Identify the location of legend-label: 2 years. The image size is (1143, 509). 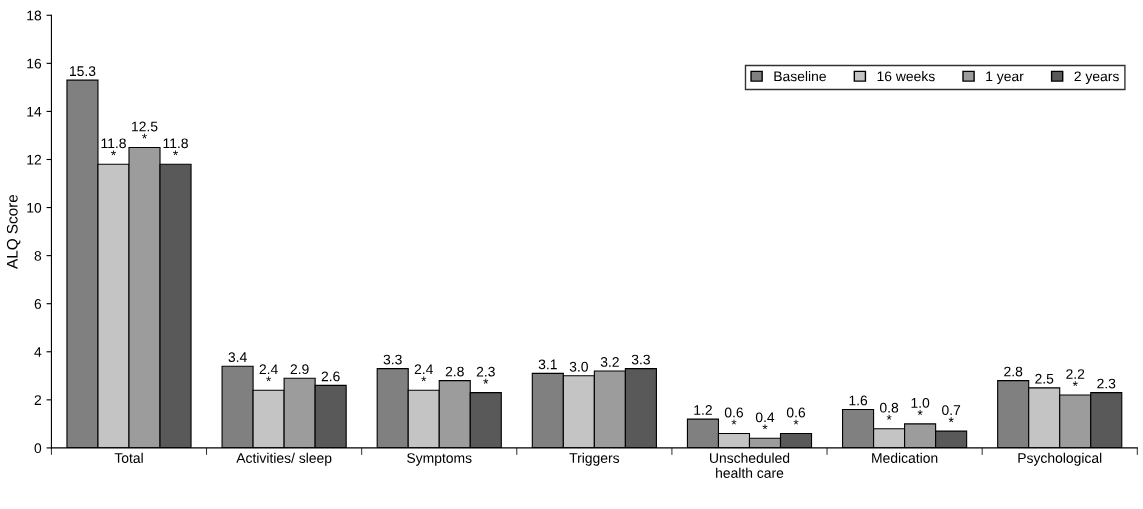
(1096, 77).